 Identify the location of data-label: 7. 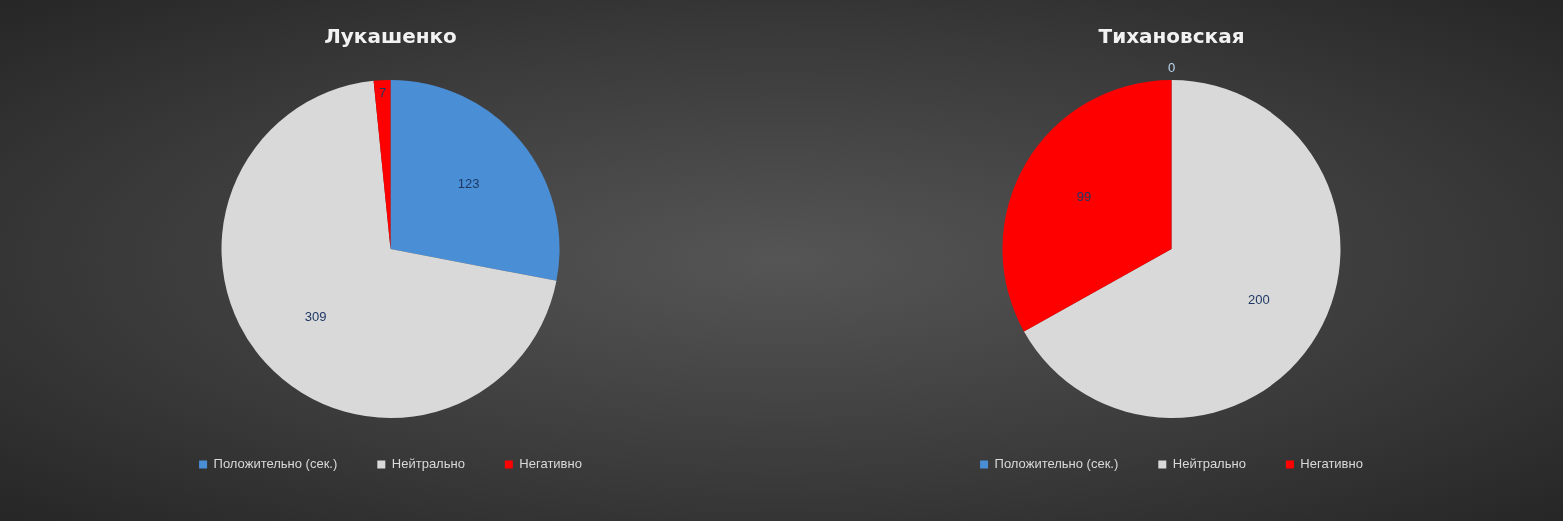
(383, 93).